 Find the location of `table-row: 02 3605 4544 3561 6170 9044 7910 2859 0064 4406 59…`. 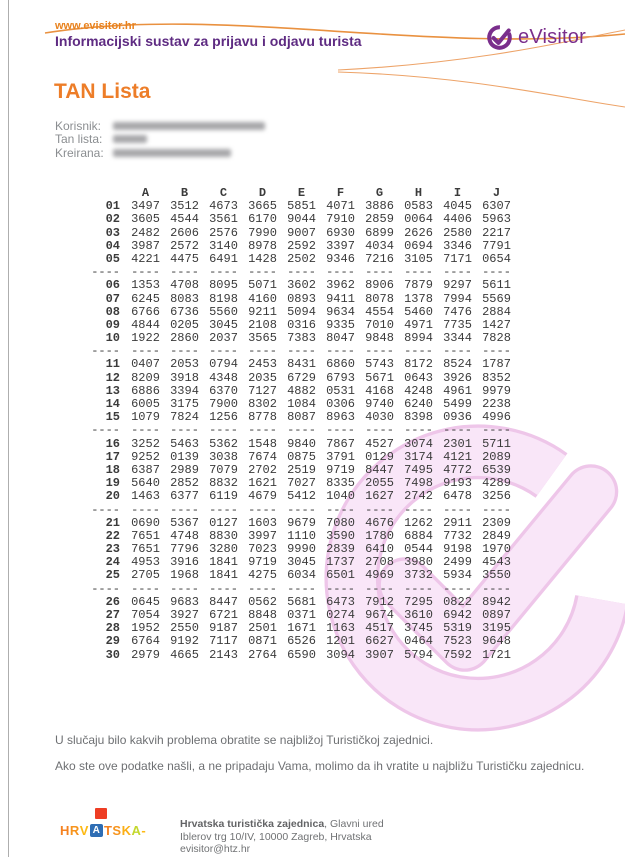

table-row: 02 3605 4544 3561 6170 9044 7910 2859 0064 4406 59… is located at coordinates (308, 219).